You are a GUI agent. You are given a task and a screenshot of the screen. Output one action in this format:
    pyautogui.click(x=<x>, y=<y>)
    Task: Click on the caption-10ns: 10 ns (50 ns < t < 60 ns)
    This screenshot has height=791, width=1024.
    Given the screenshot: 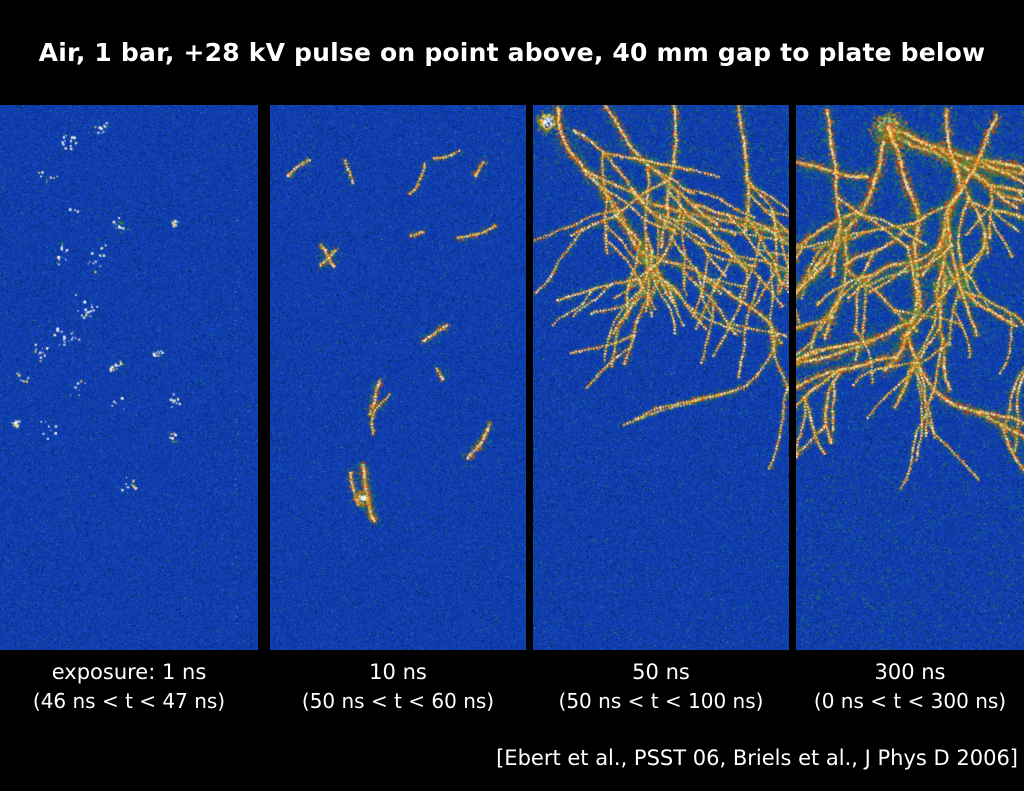 What is the action you would take?
    pyautogui.click(x=398, y=687)
    